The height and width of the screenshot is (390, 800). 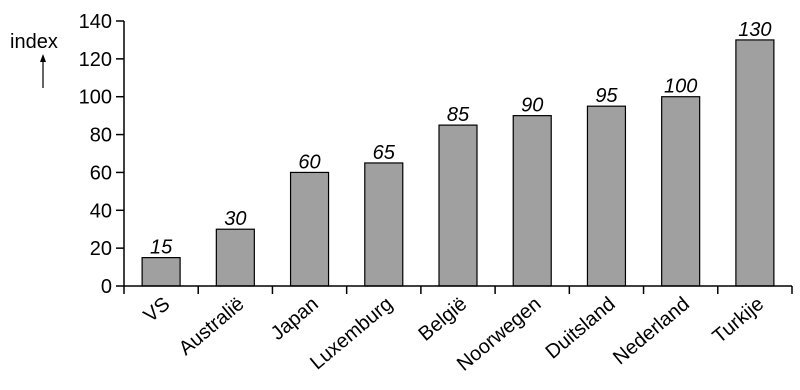 I want to click on y-axis-arrow-icon, so click(x=43, y=71).